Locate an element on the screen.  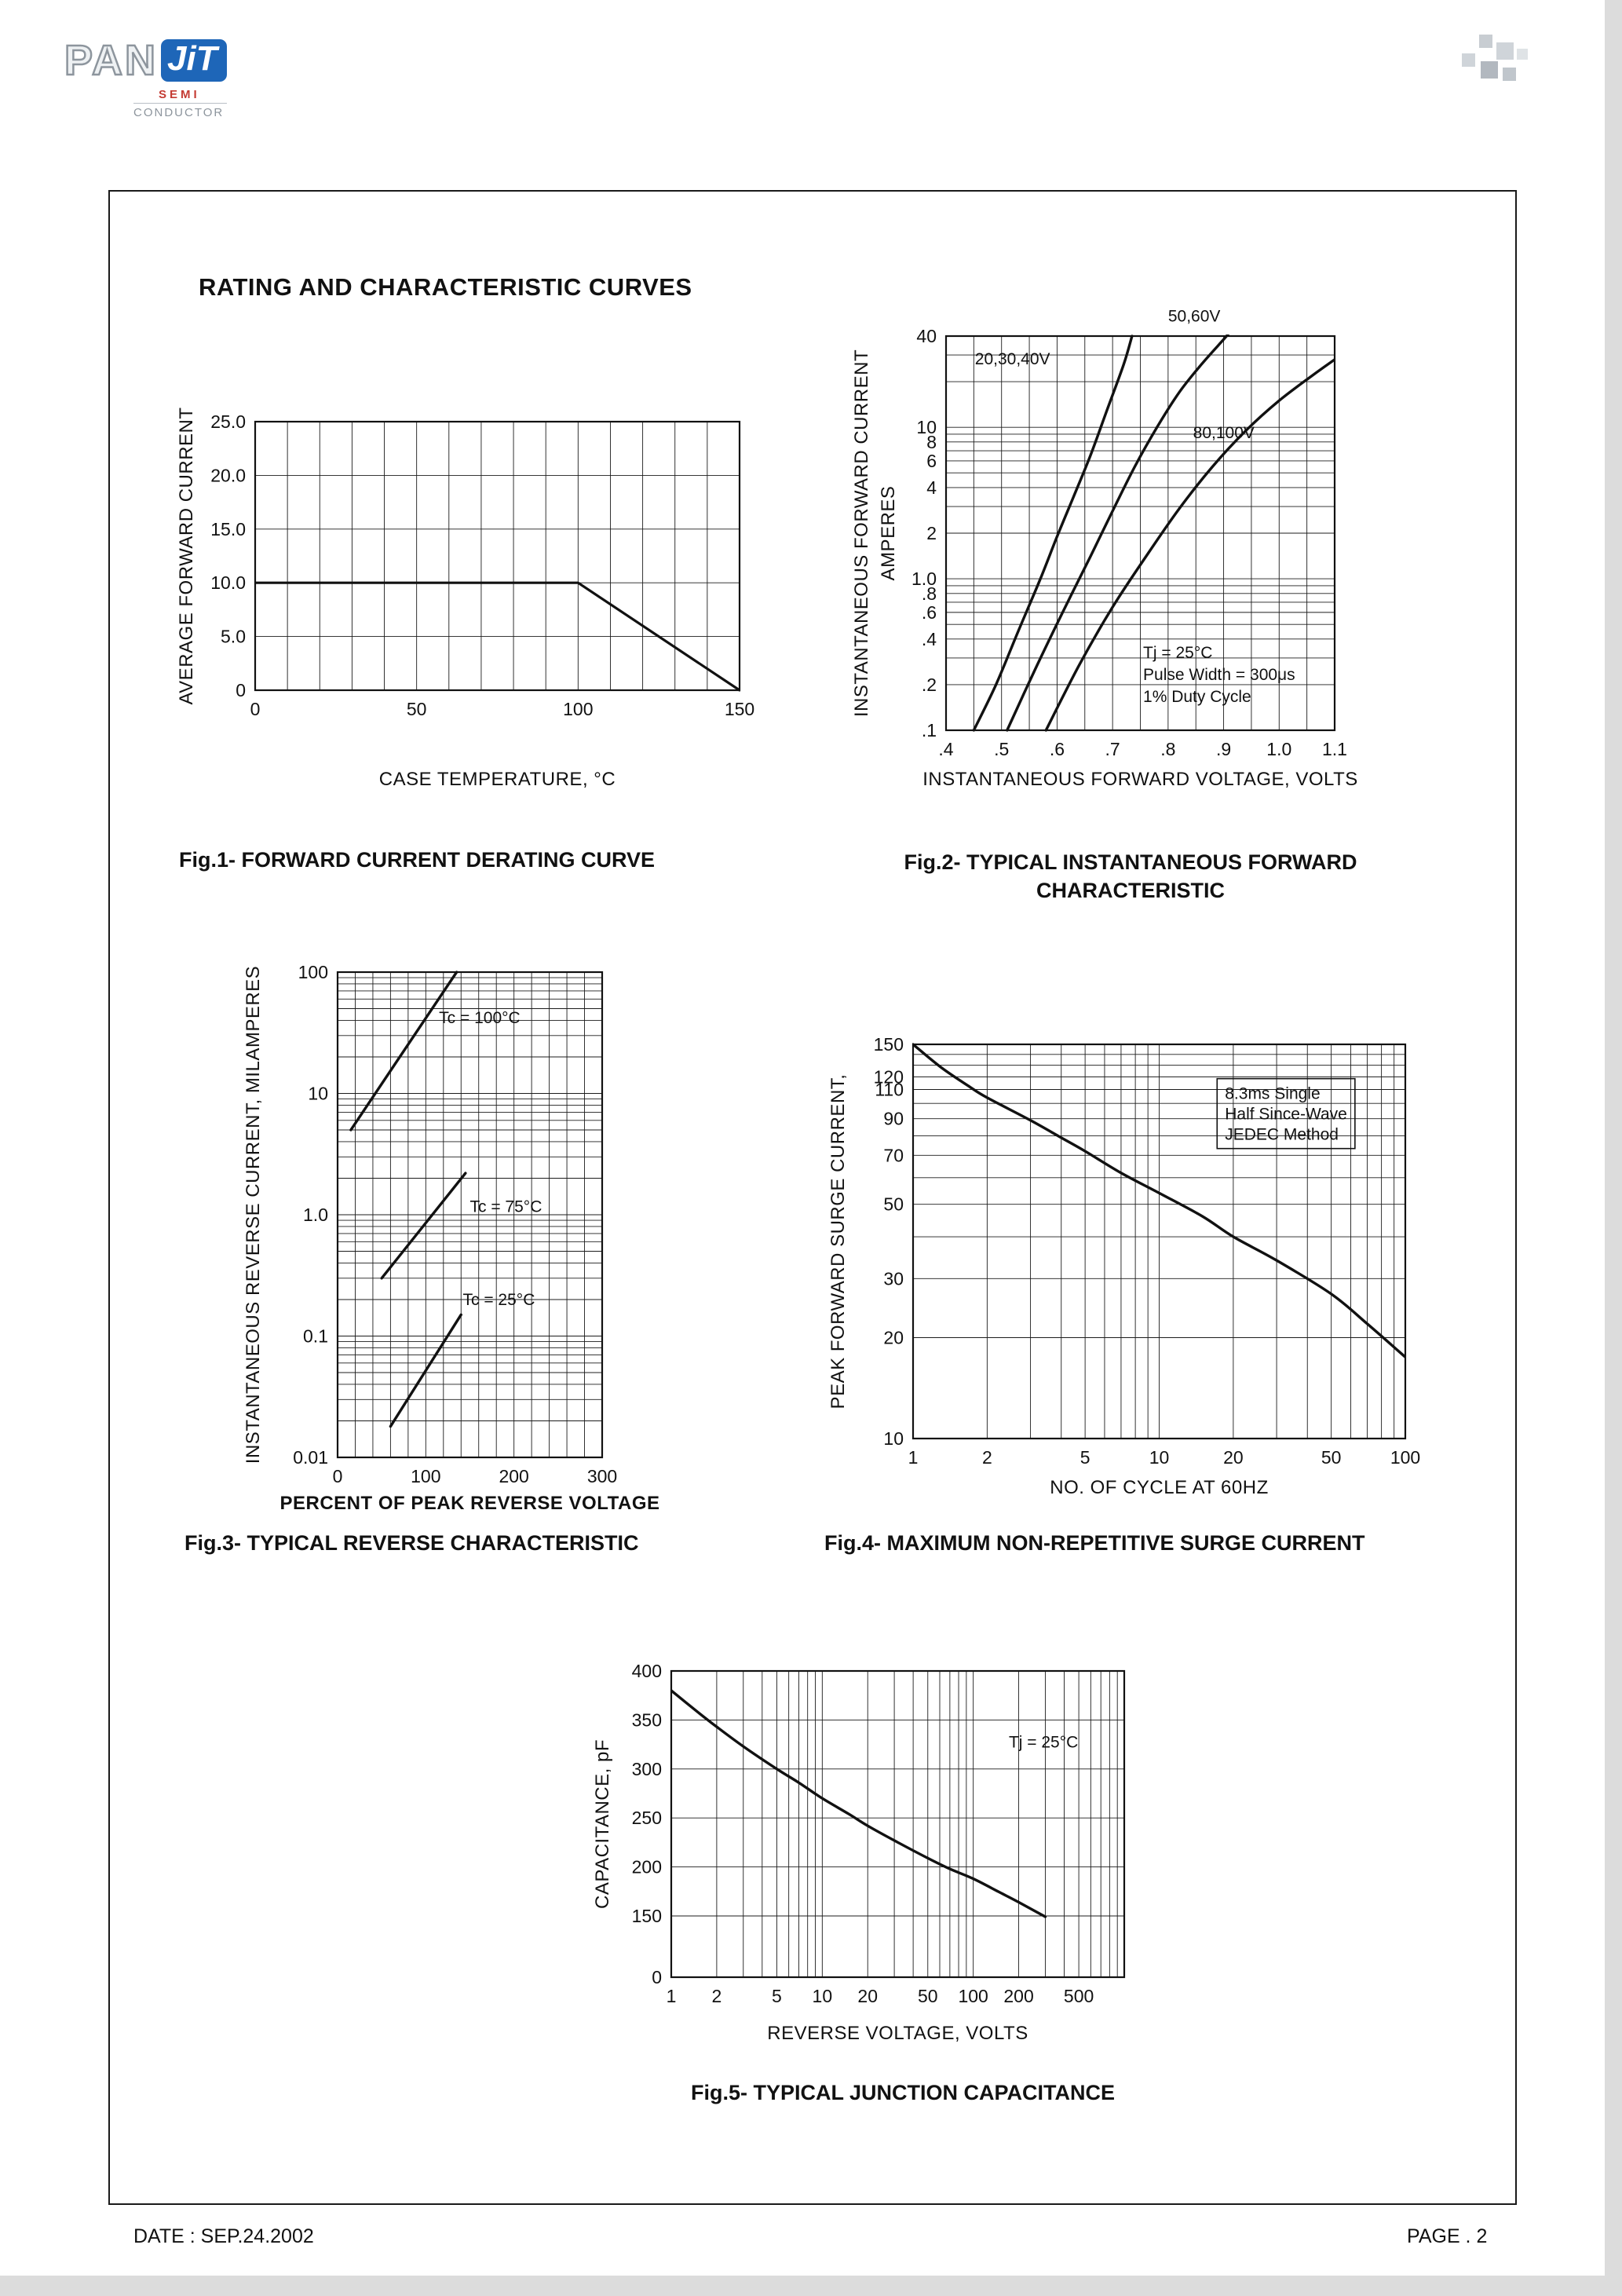
svg-text: 20.0 is located at coordinates (228, 475).